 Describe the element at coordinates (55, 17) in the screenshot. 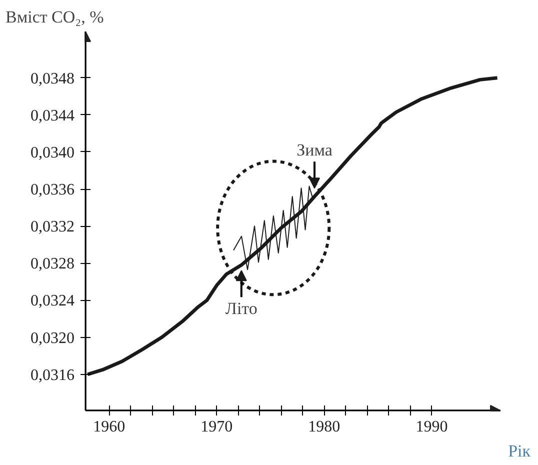

I see `y-axis-title: Вміст CO₂, %` at that location.